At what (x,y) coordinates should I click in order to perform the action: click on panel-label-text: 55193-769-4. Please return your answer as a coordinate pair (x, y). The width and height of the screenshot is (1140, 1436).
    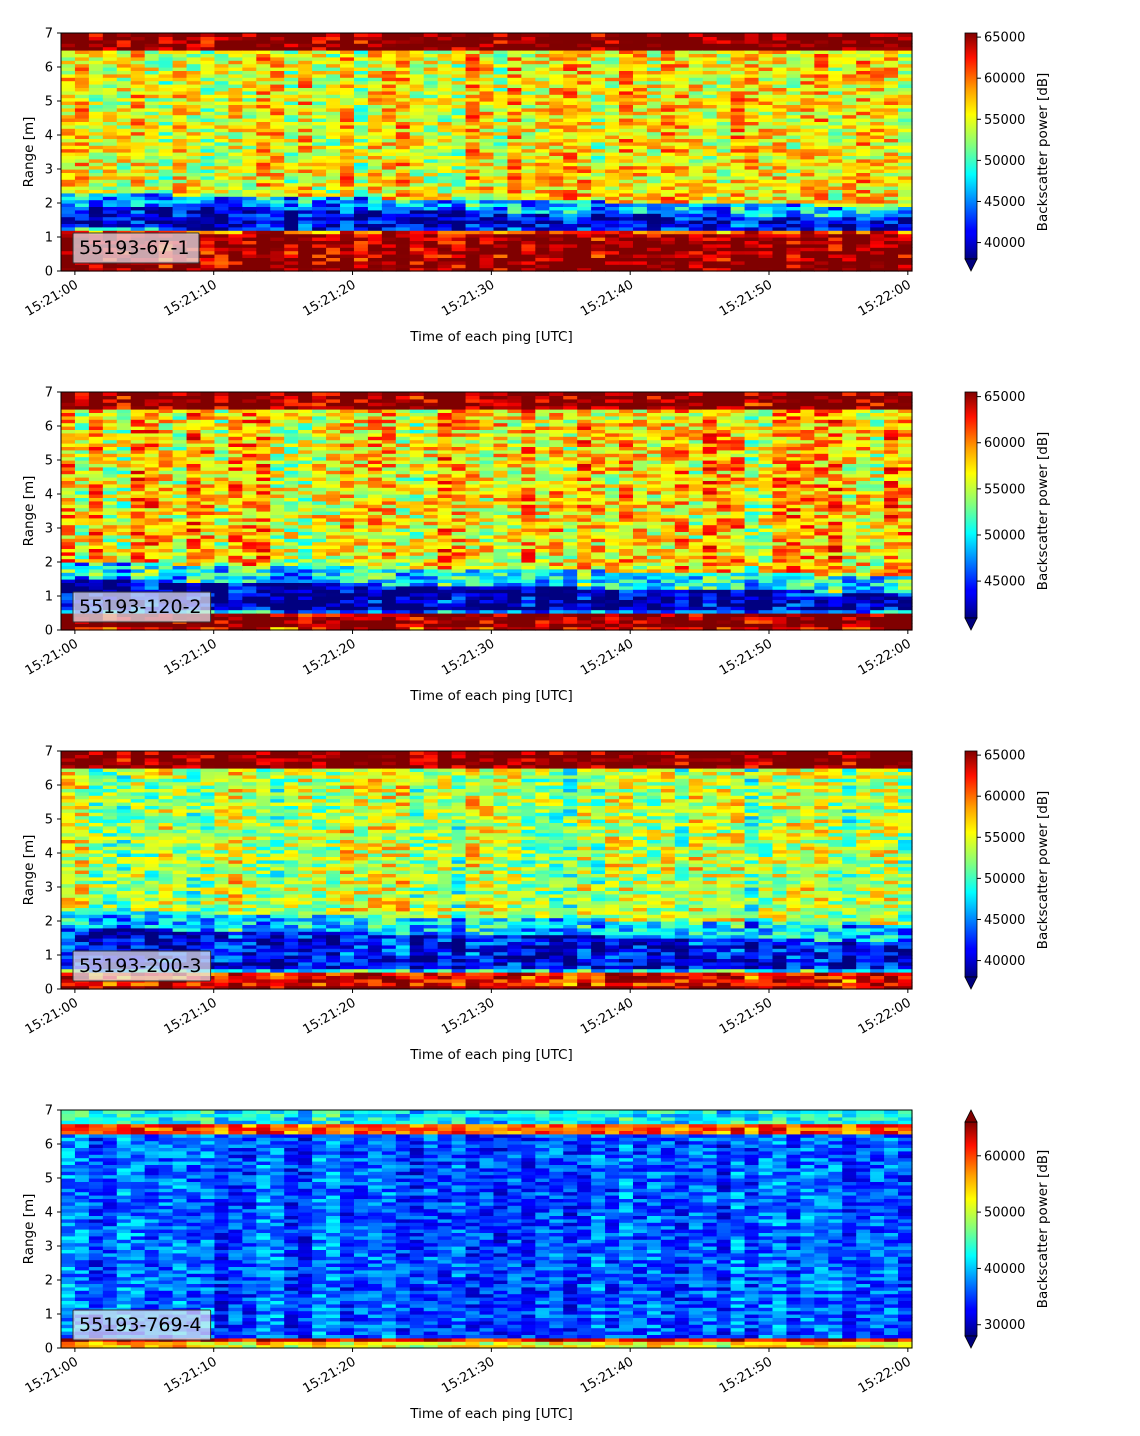
    Looking at the image, I should click on (140, 1325).